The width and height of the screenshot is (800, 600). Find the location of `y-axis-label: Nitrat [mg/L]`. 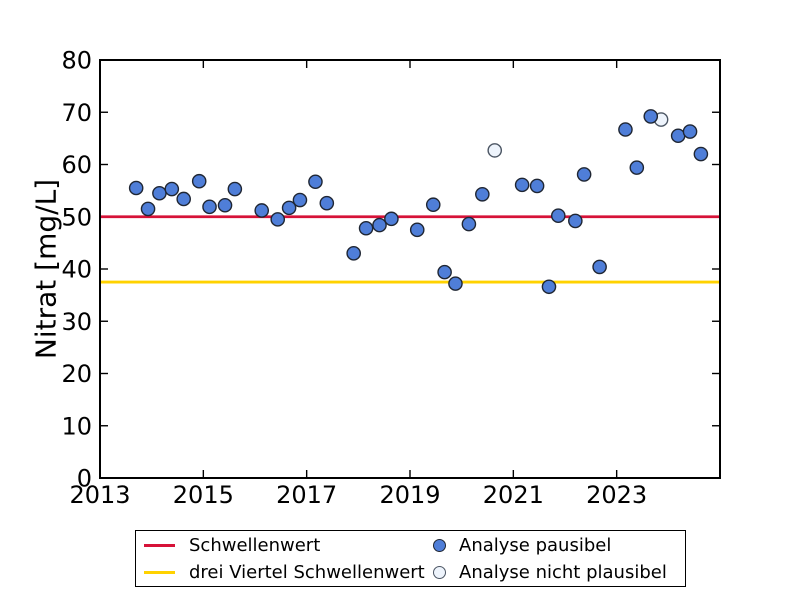

y-axis-label: Nitrat [mg/L] is located at coordinates (46, 269).